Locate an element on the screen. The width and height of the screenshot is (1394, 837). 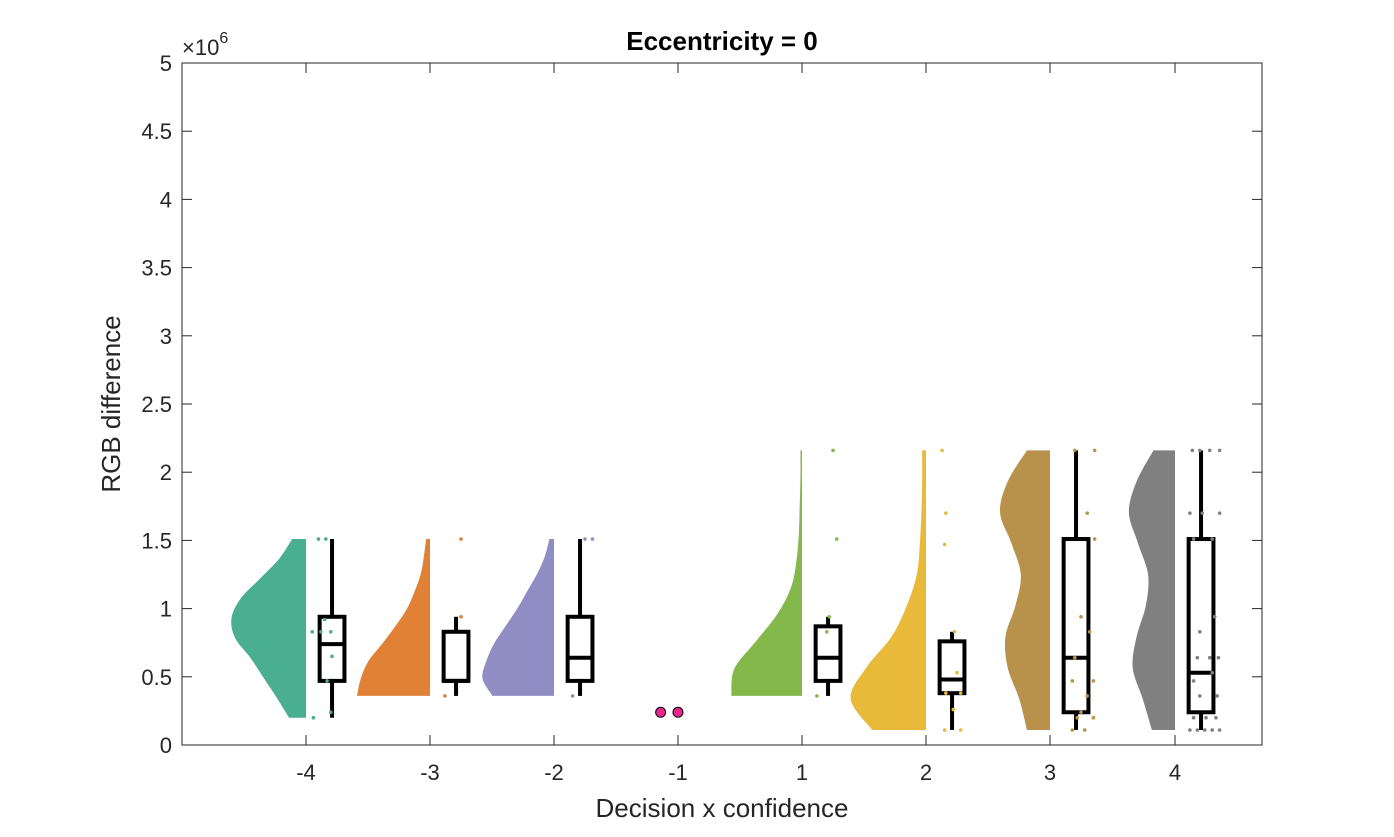
y-tick-label: 2.5 is located at coordinates (156, 404).